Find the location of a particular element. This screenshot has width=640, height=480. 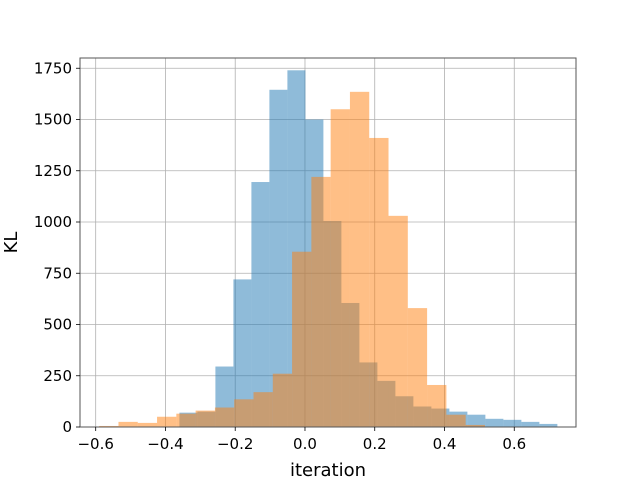

x-tick-label: 0.2 is located at coordinates (375, 444).